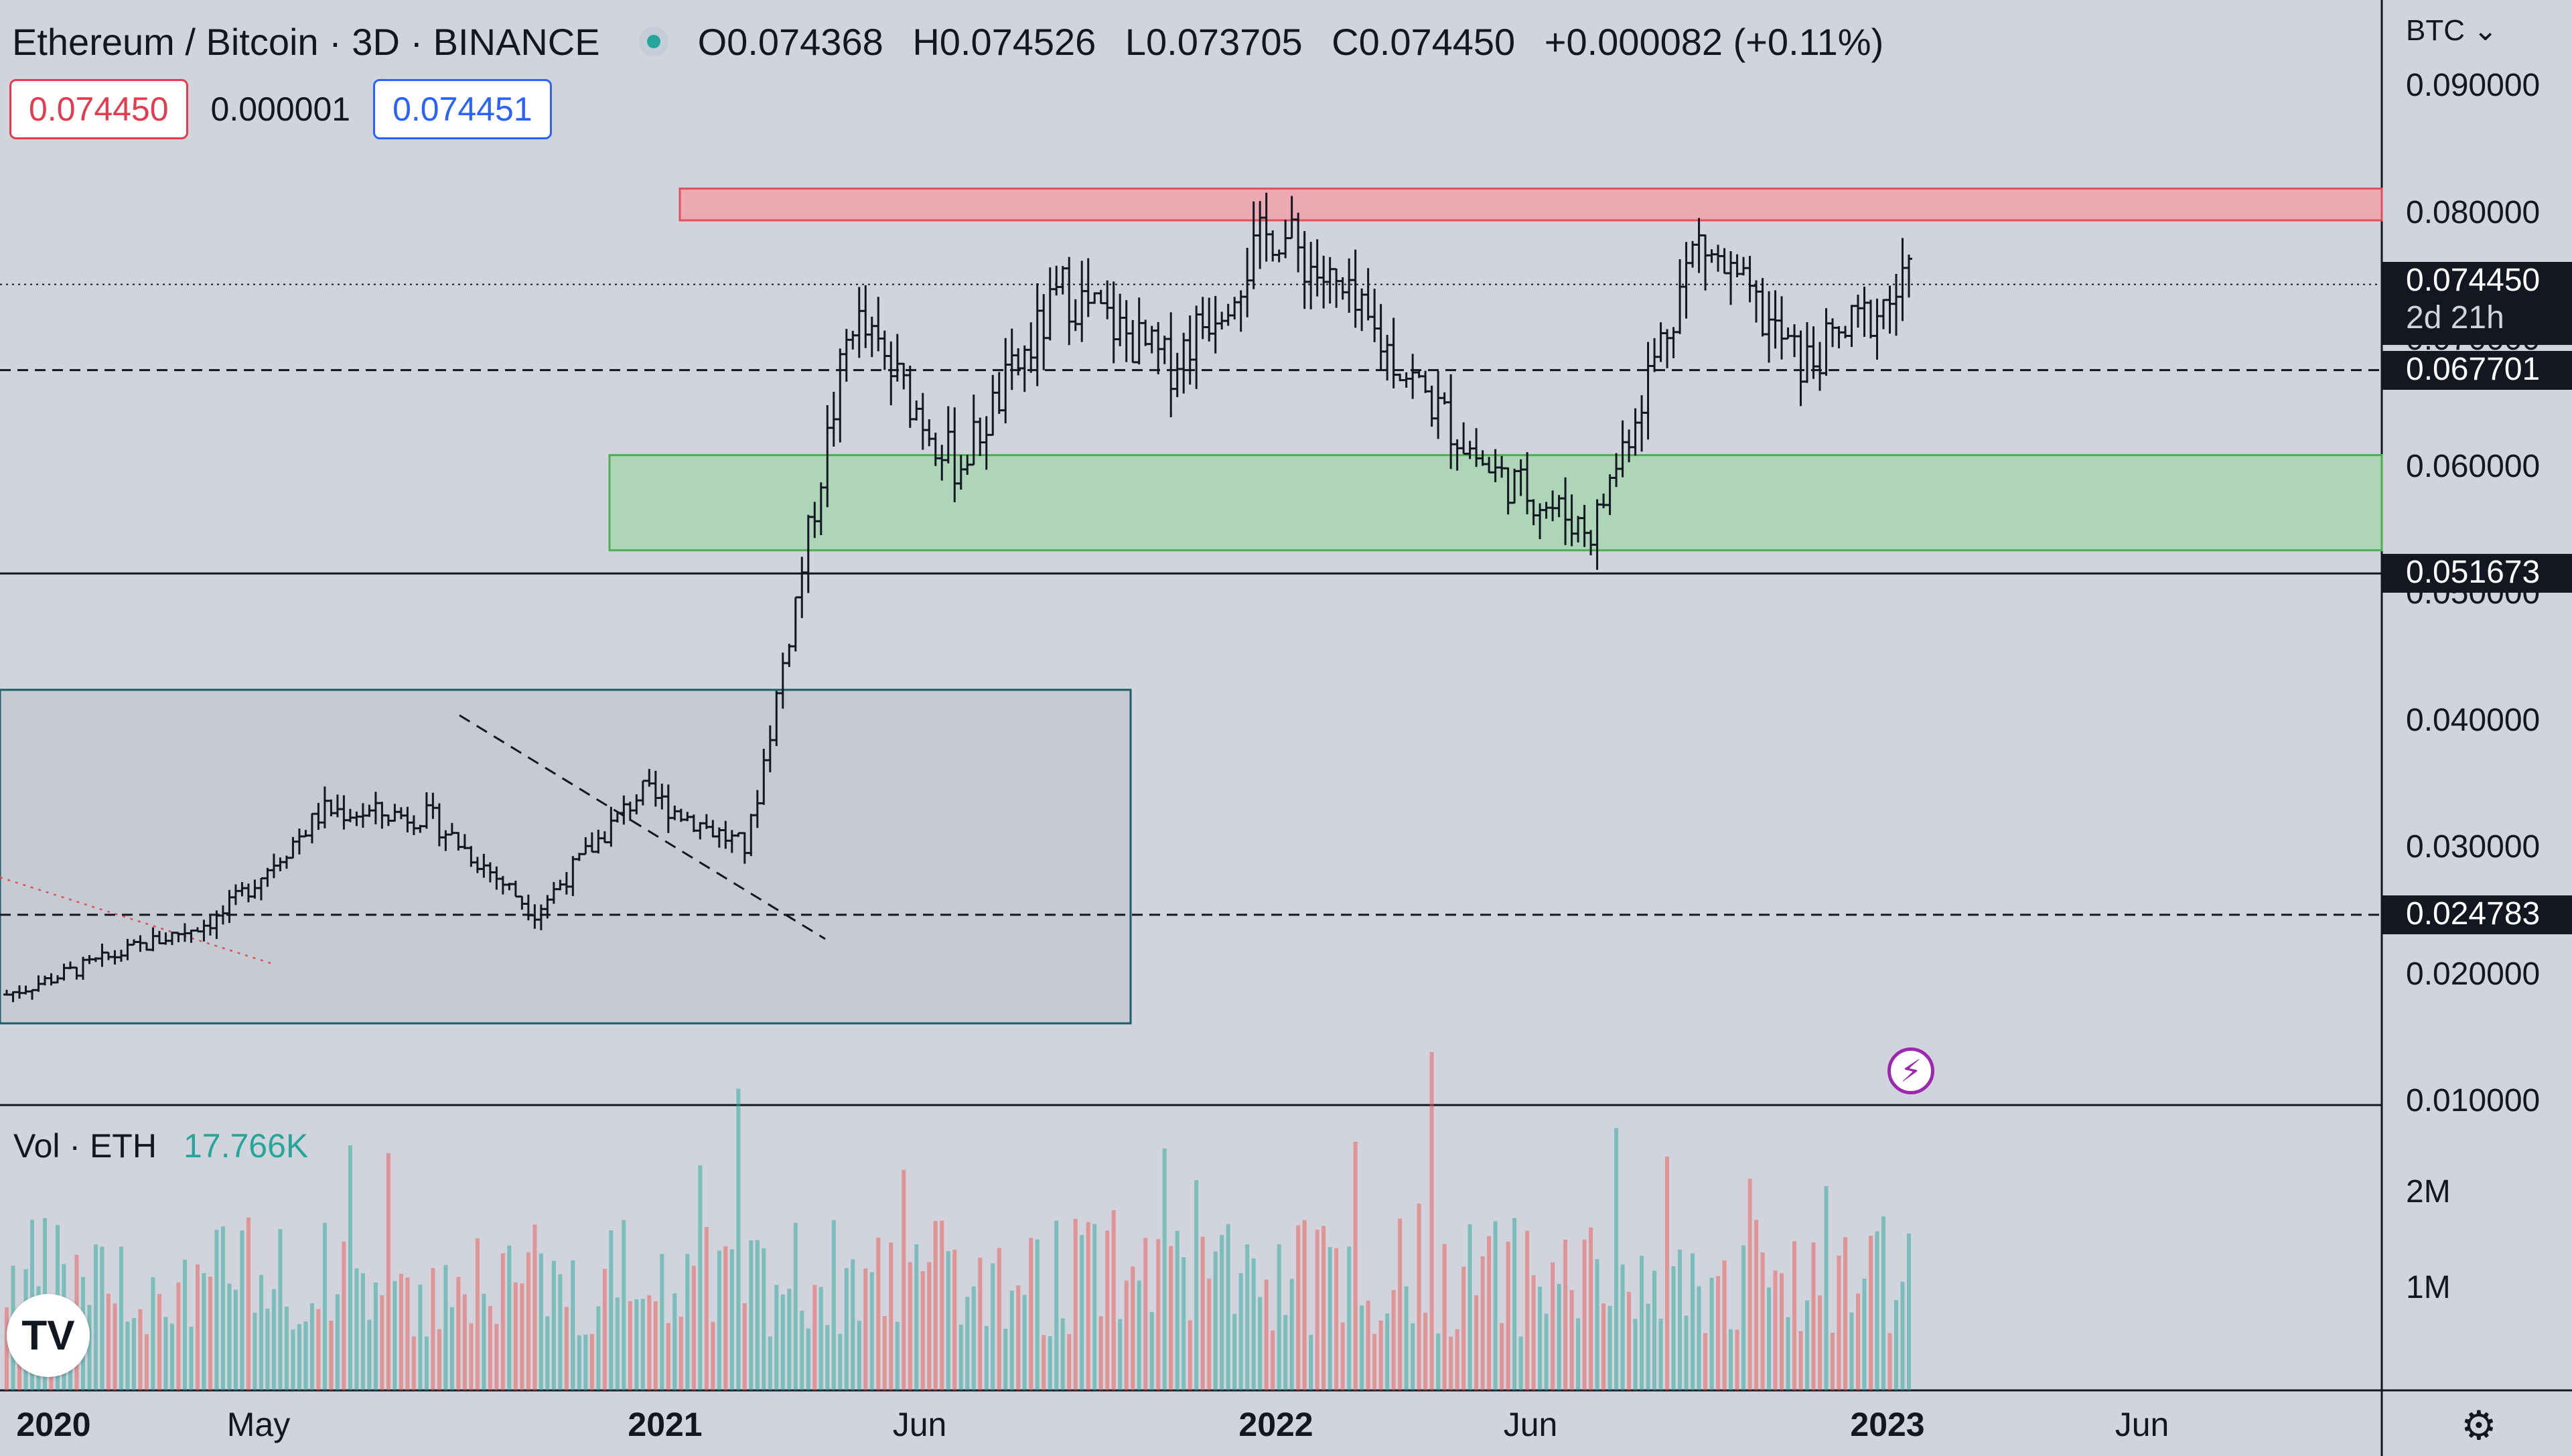  Describe the element at coordinates (2452, 30) in the screenshot. I see `currency-dropdown: BTC ⌄` at that location.